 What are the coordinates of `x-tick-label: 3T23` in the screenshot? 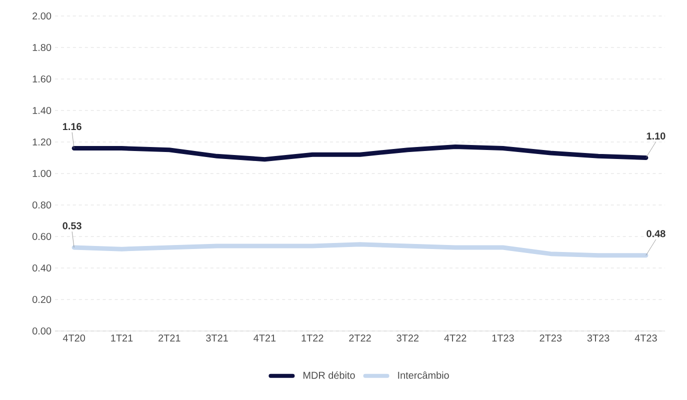 It's located at (598, 338).